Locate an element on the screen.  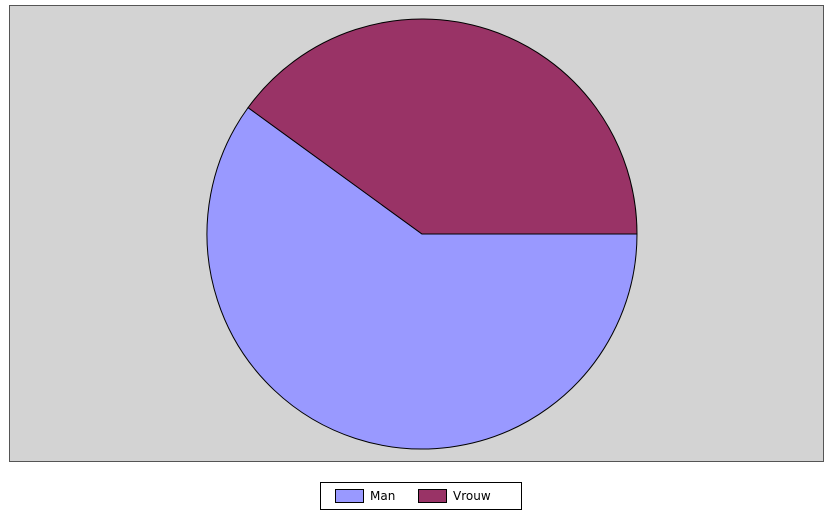
legend-swatch-man is located at coordinates (349, 496).